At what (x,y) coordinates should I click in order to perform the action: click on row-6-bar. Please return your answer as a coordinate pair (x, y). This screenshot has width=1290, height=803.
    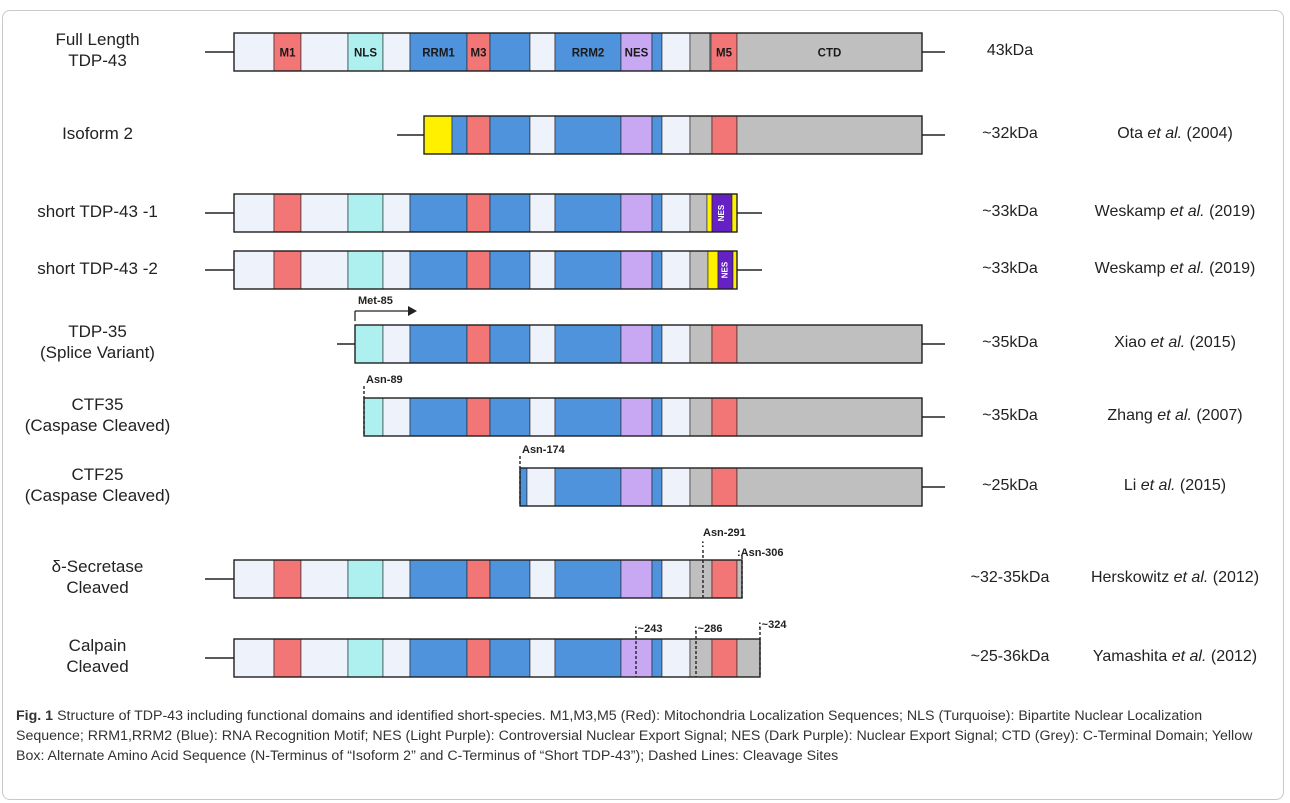
    Looking at the image, I should click on (654, 417).